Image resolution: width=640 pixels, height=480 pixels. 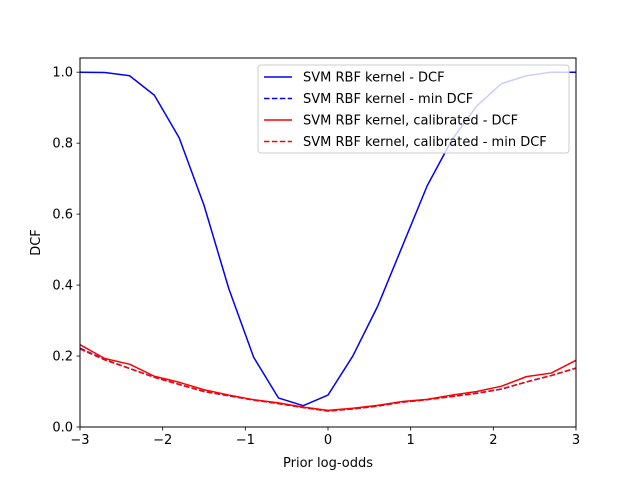 What do you see at coordinates (374, 78) in the screenshot?
I see `legend-label: SVM RBF kernel - DCF` at bounding box center [374, 78].